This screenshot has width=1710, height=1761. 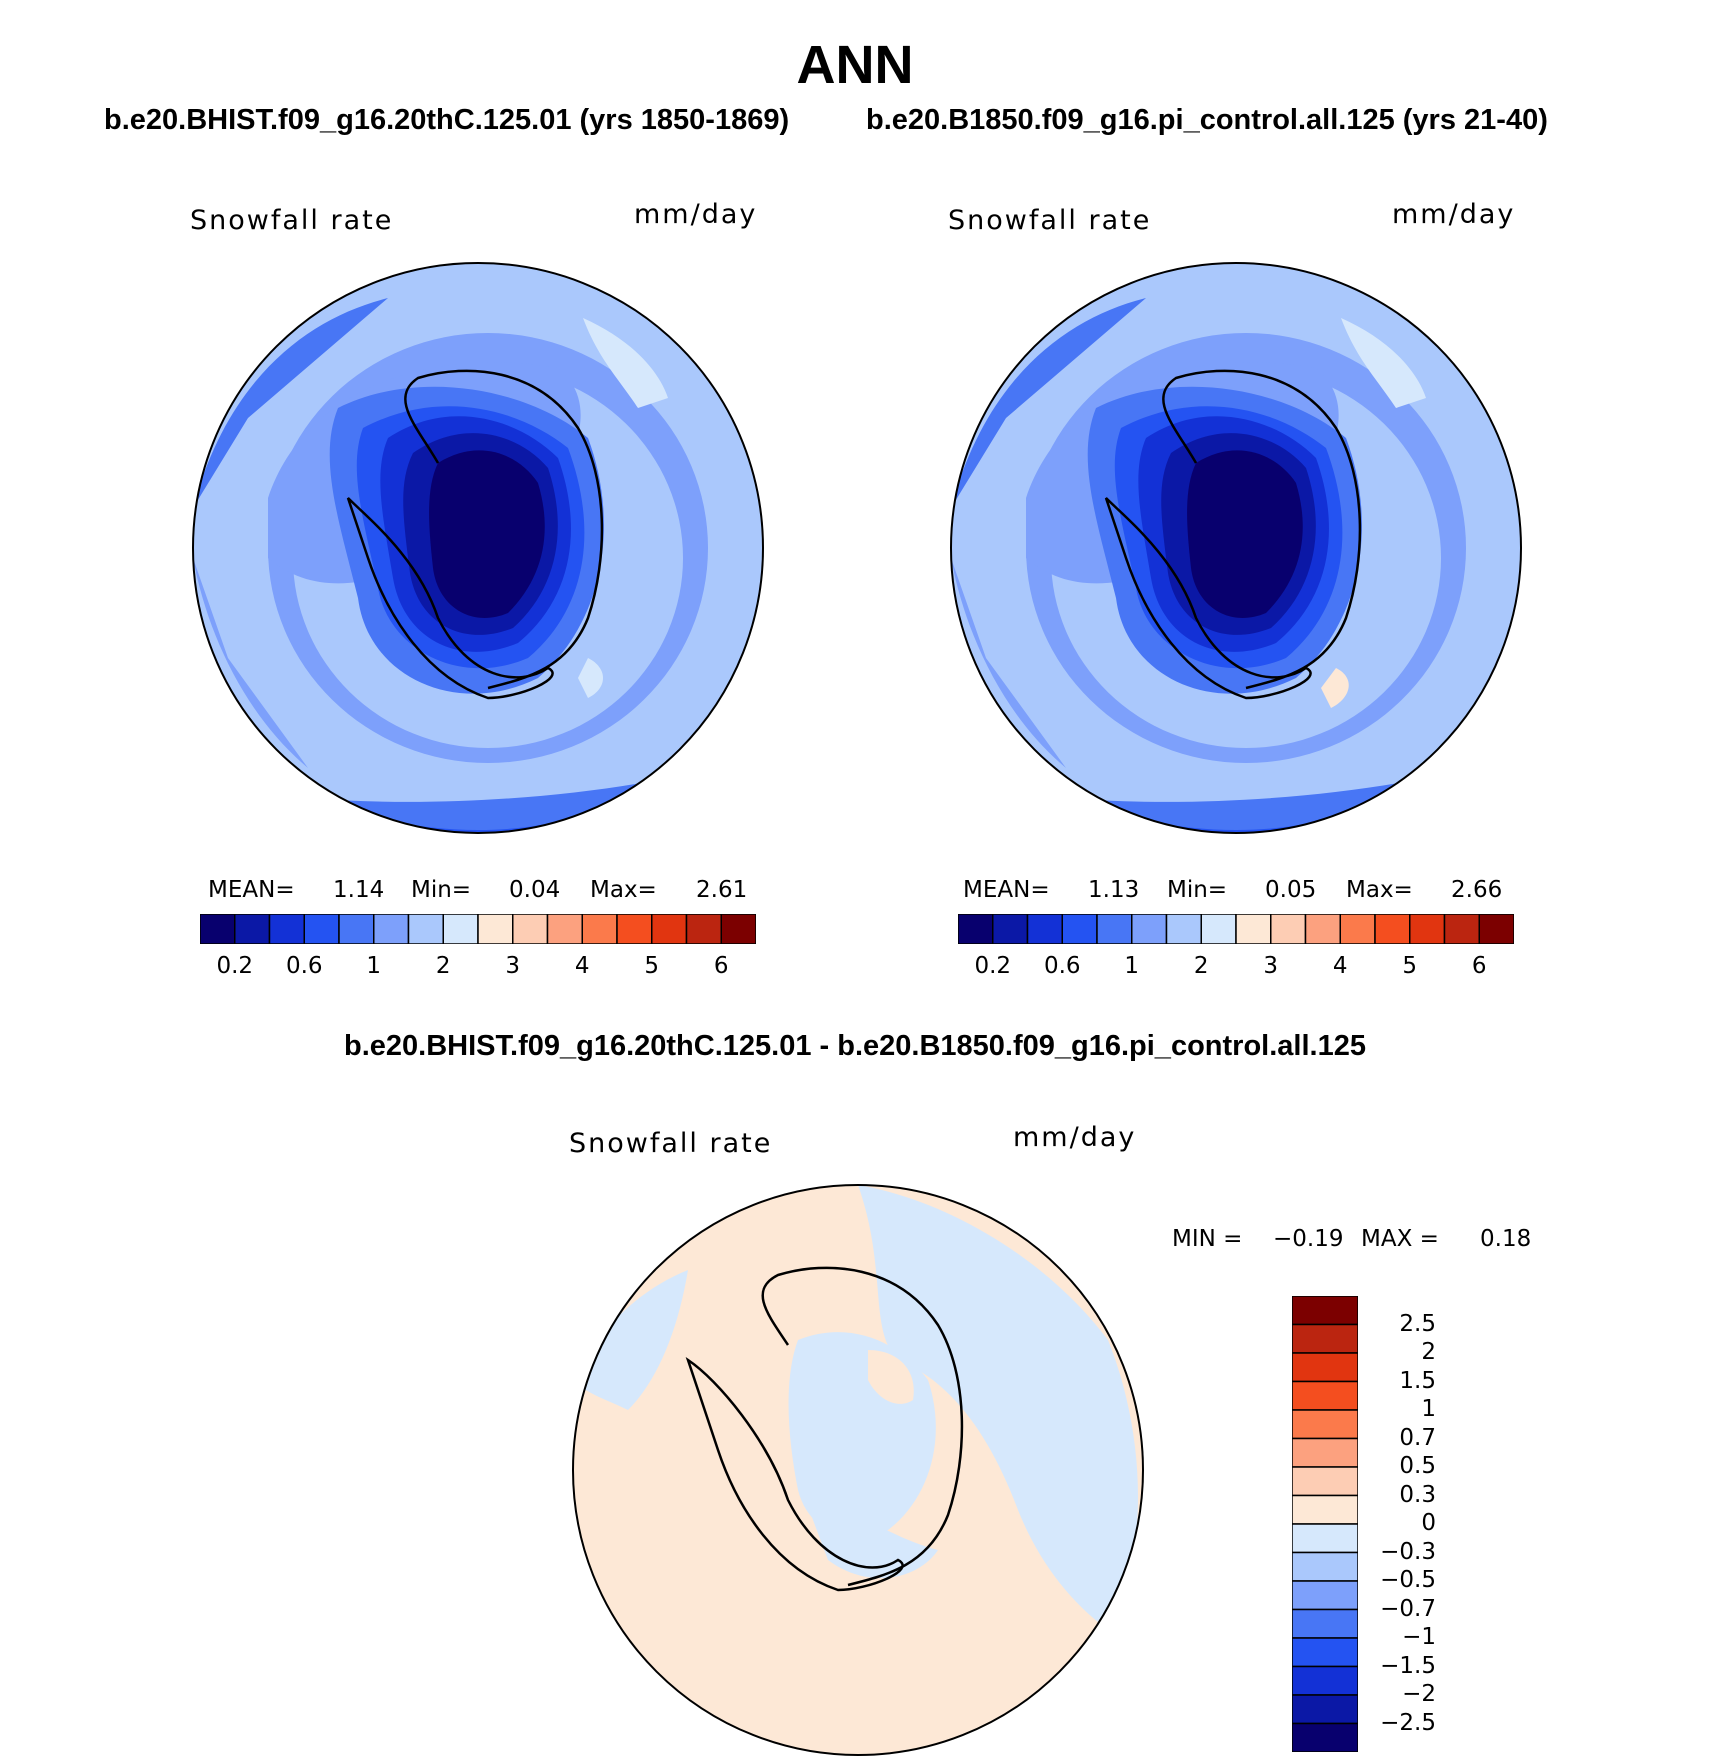 I want to click on case2-max-value: 2.66, so click(x=1477, y=890).